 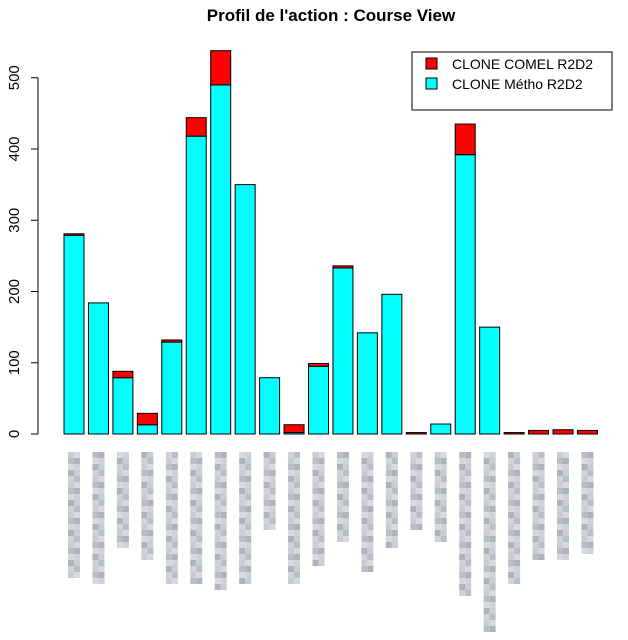 What do you see at coordinates (343, 351) in the screenshot?
I see `bar-metho-r2d2` at bounding box center [343, 351].